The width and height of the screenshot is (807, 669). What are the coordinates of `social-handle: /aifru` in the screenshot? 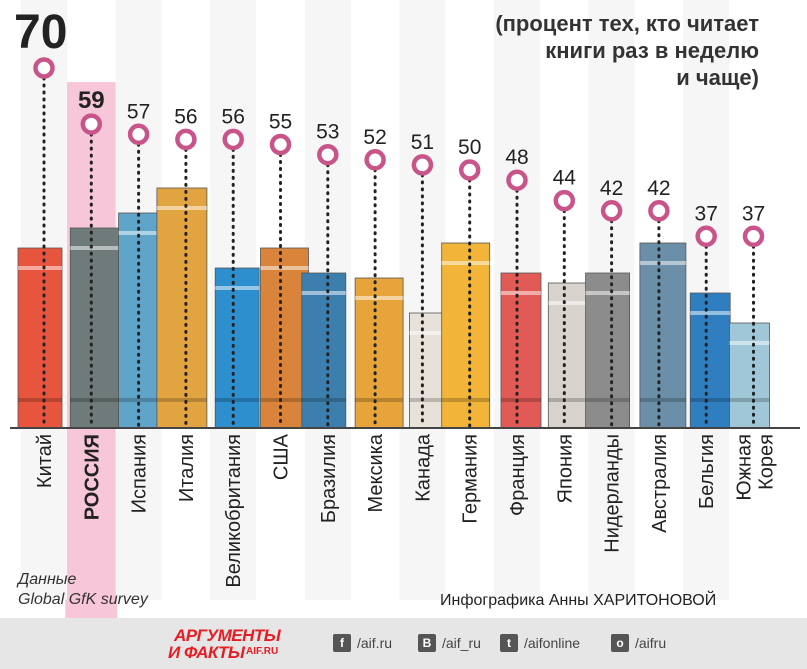 It's located at (651, 643).